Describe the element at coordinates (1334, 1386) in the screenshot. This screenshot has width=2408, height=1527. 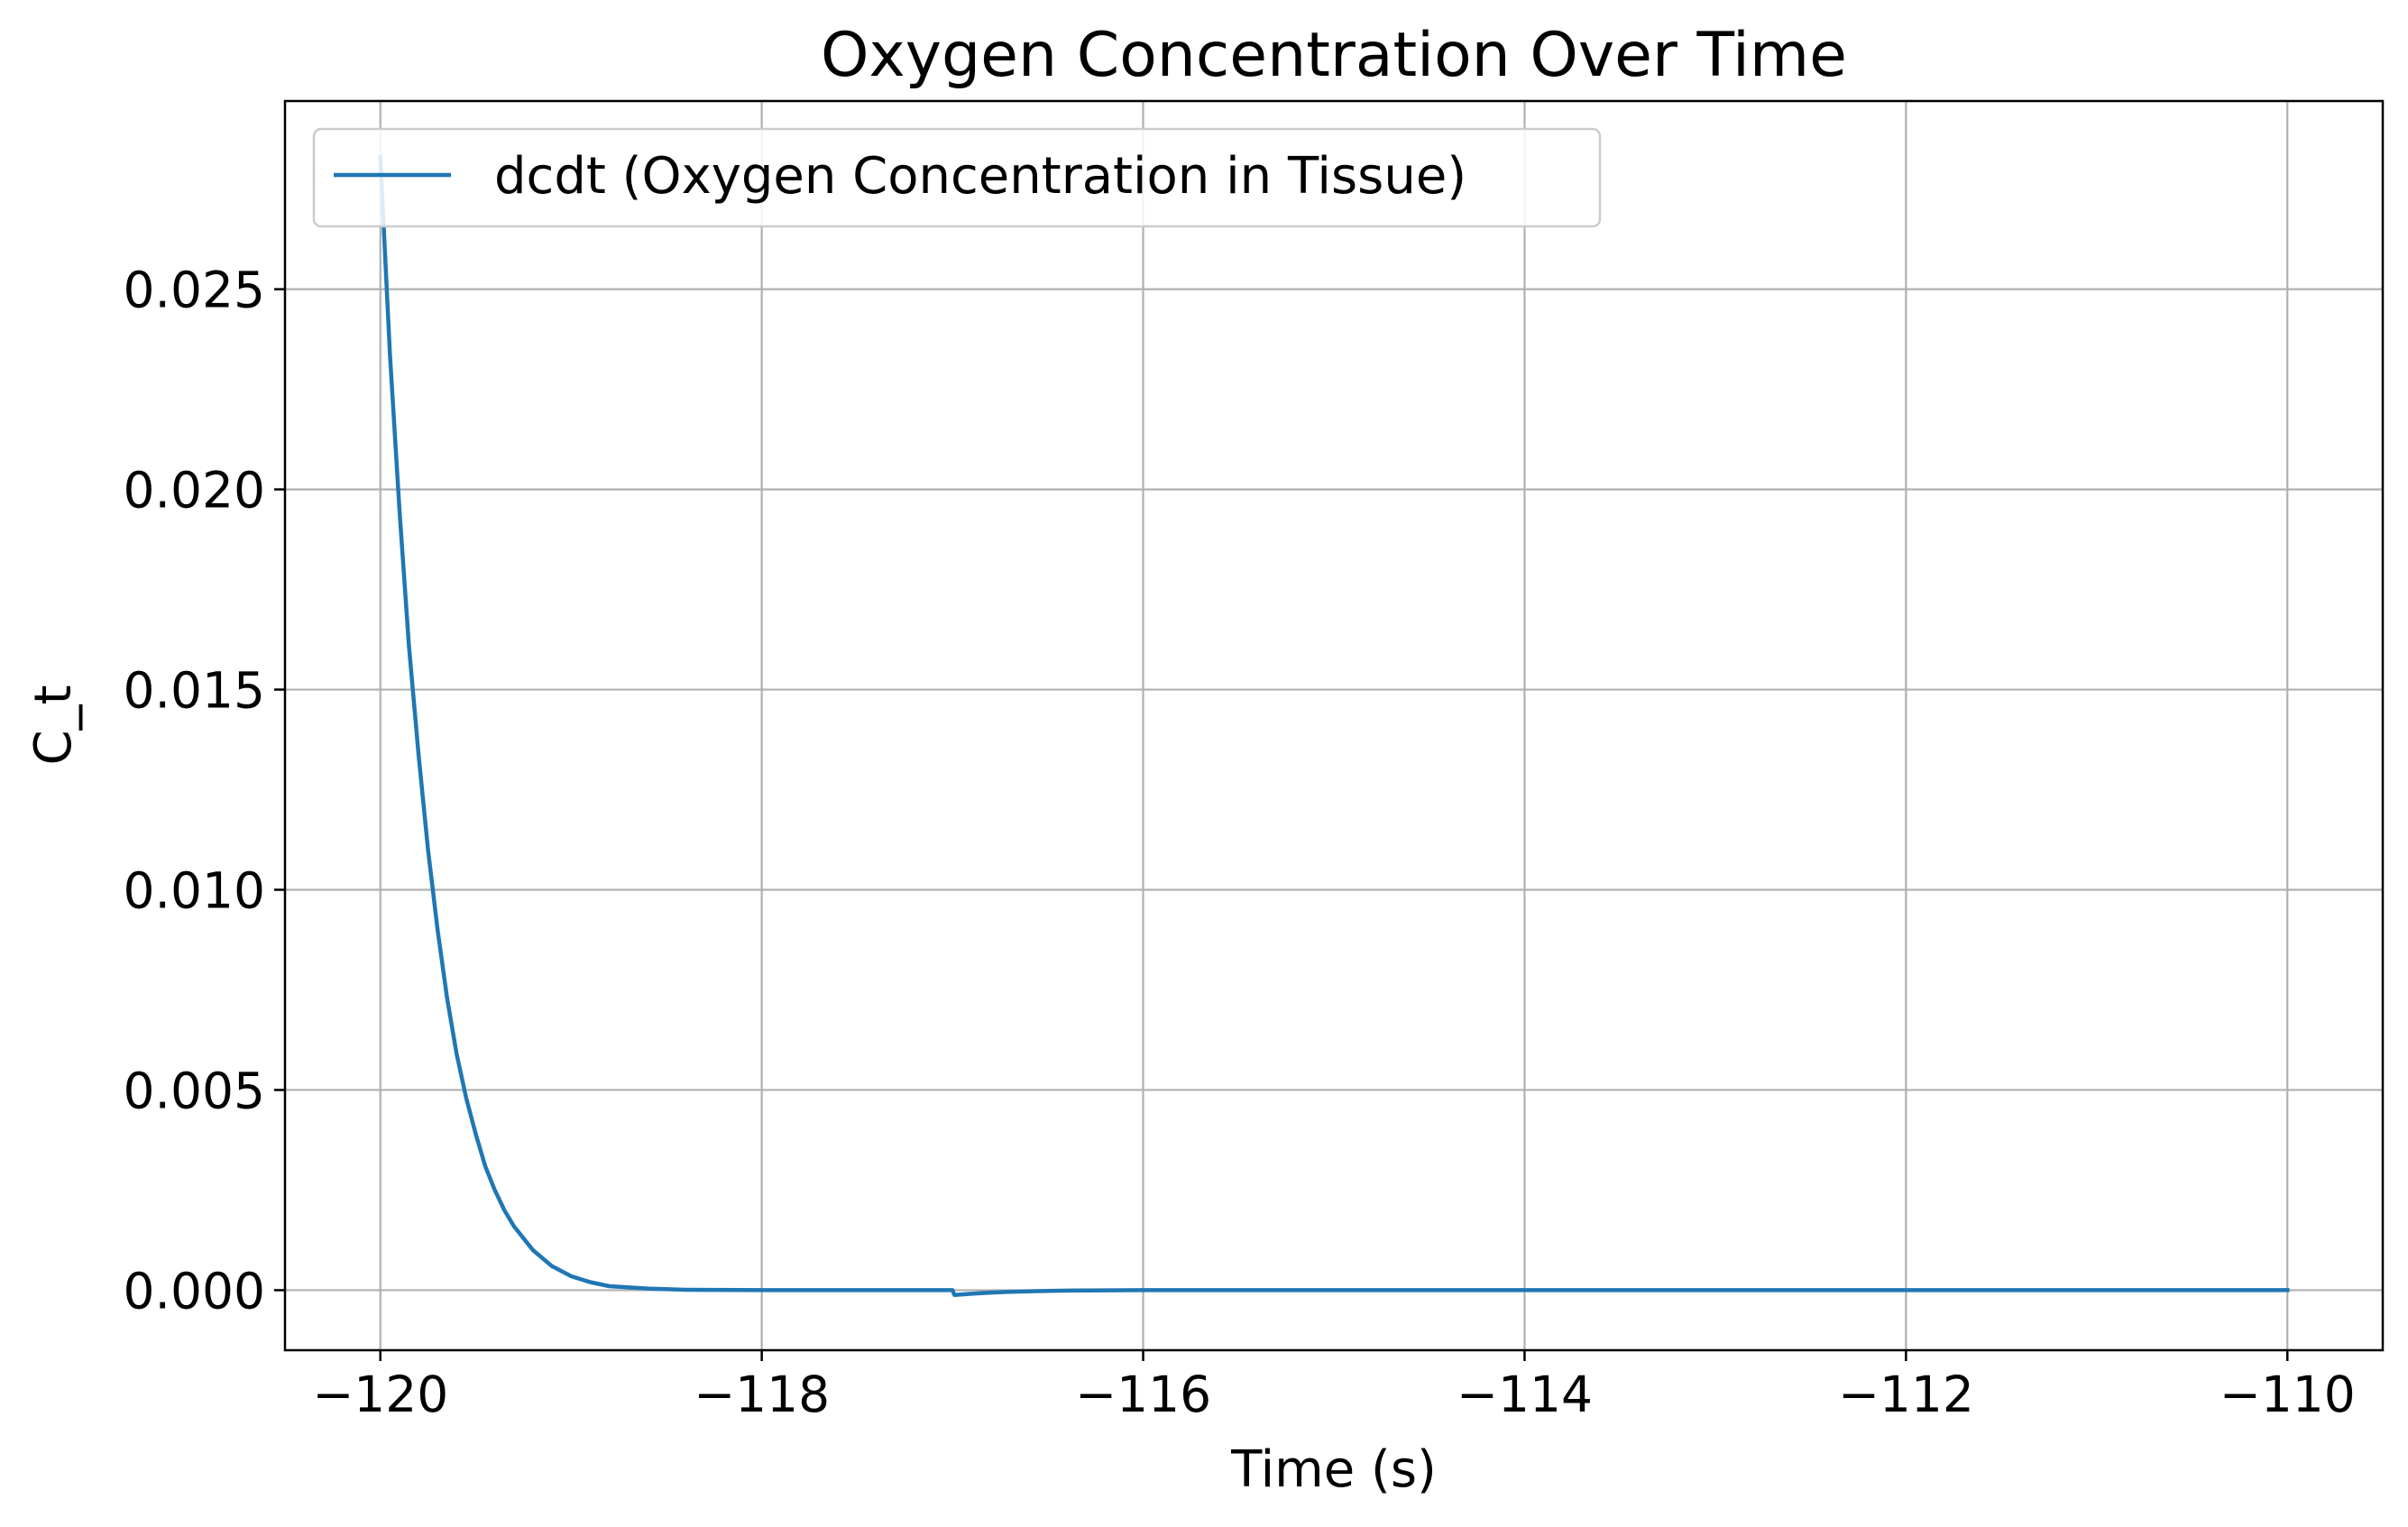
I see `x-axis: −120 −118 −116 −114 −112 −110` at that location.